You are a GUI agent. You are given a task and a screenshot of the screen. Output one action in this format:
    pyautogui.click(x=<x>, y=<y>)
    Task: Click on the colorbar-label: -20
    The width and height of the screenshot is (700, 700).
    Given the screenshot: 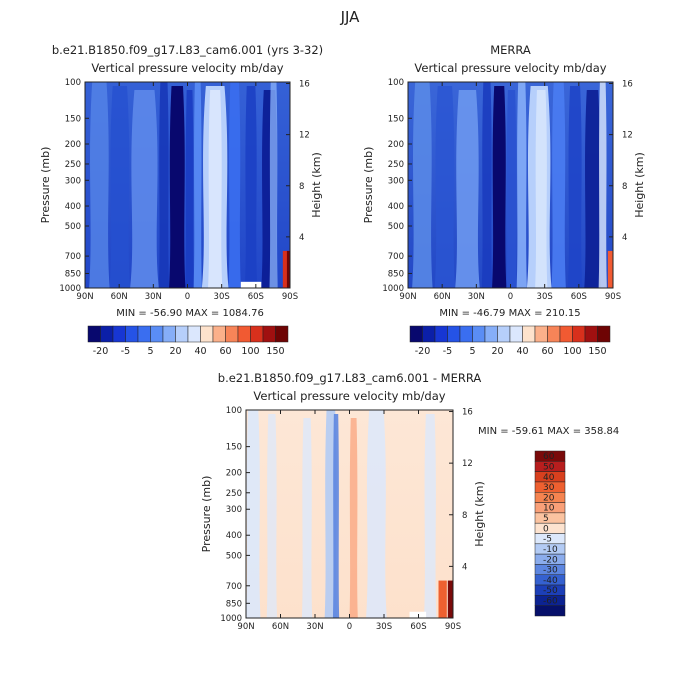 What is the action you would take?
    pyautogui.click(x=101, y=351)
    